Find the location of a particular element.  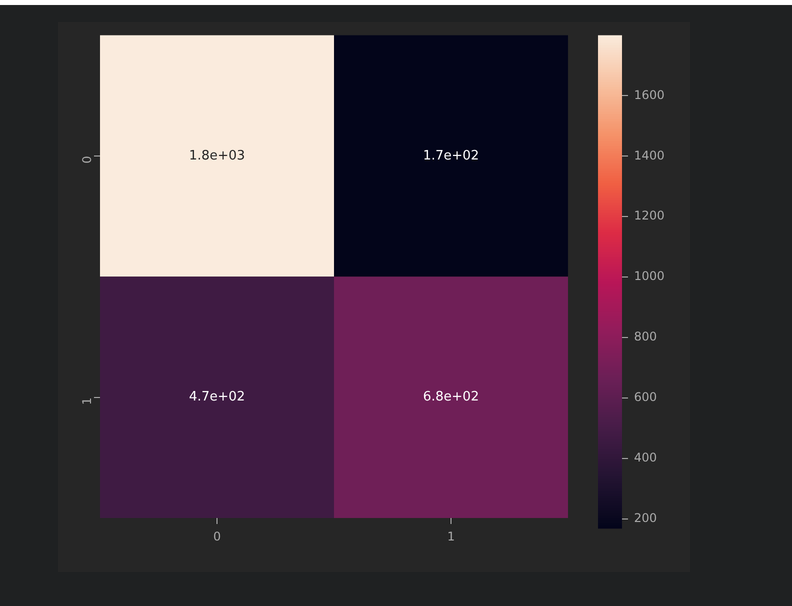

data-label: 4.7e+02 is located at coordinates (217, 397).